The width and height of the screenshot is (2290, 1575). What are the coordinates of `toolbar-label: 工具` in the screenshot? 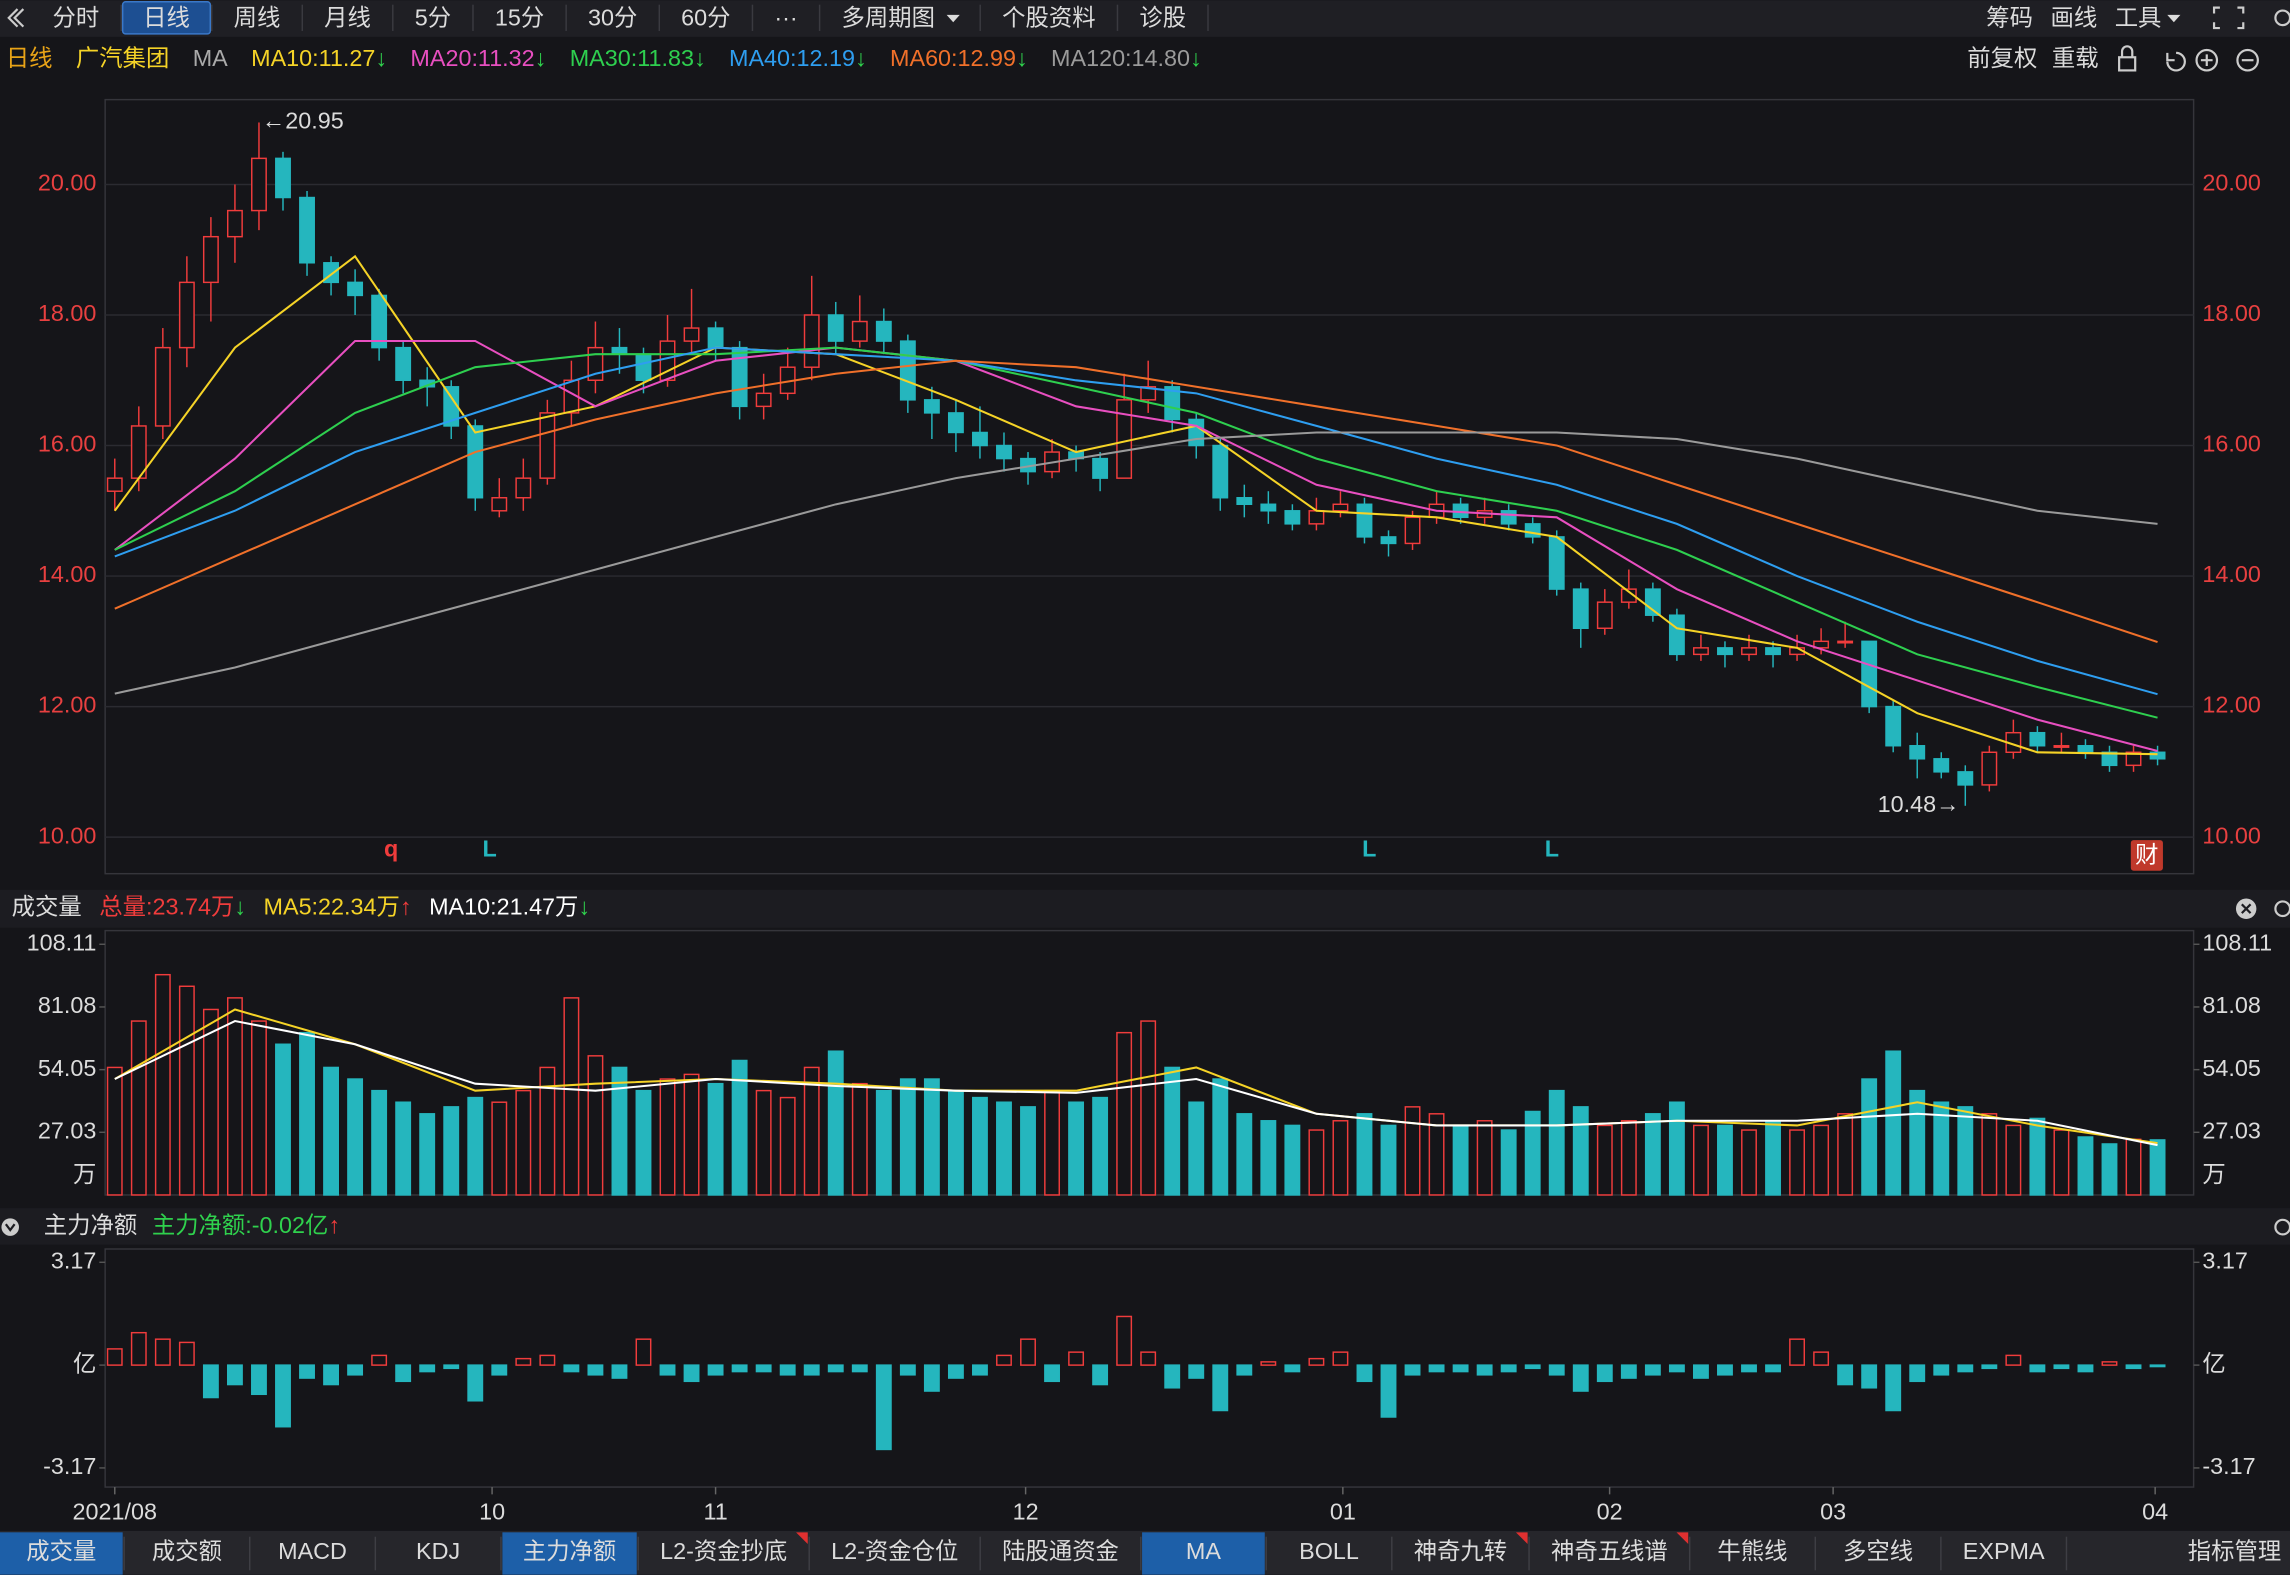 It's located at (2138, 17).